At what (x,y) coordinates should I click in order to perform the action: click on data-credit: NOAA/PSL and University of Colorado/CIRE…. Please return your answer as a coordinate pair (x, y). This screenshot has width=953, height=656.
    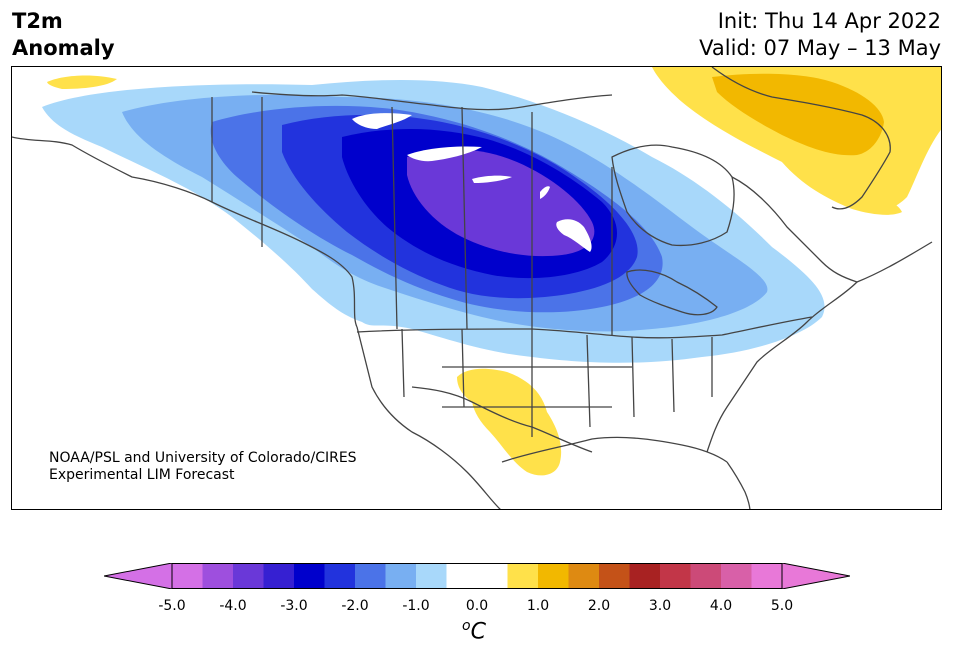
    Looking at the image, I should click on (203, 467).